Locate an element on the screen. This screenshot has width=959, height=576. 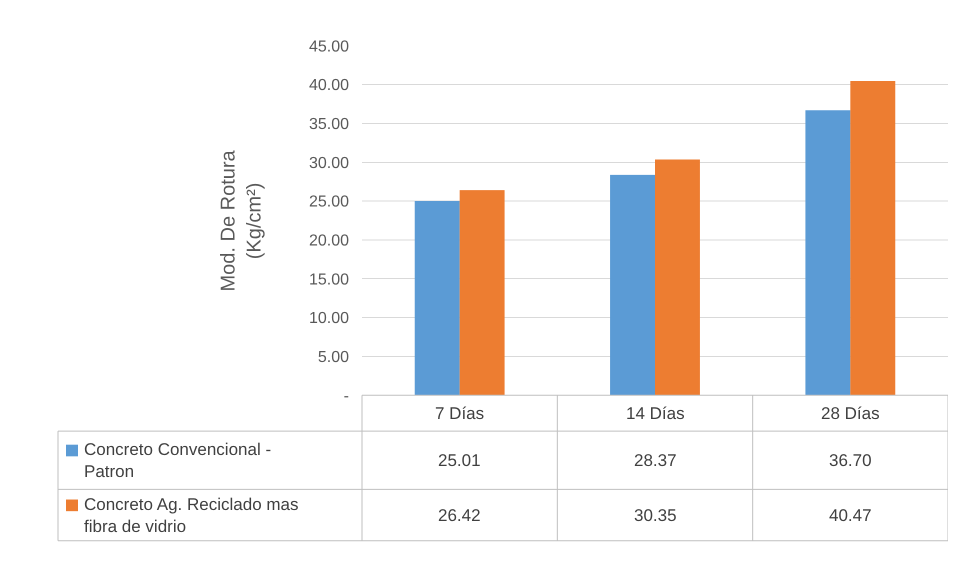
y-tick-label: 25.00 is located at coordinates (329, 202).